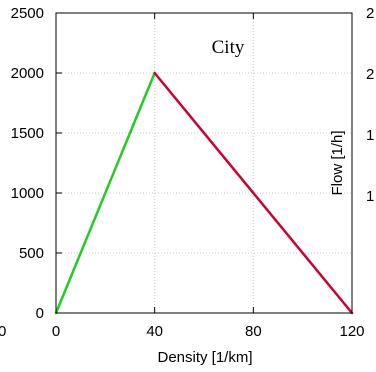 The height and width of the screenshot is (372, 376). What do you see at coordinates (204, 357) in the screenshot?
I see `x-axis-title: Density [1/km]` at bounding box center [204, 357].